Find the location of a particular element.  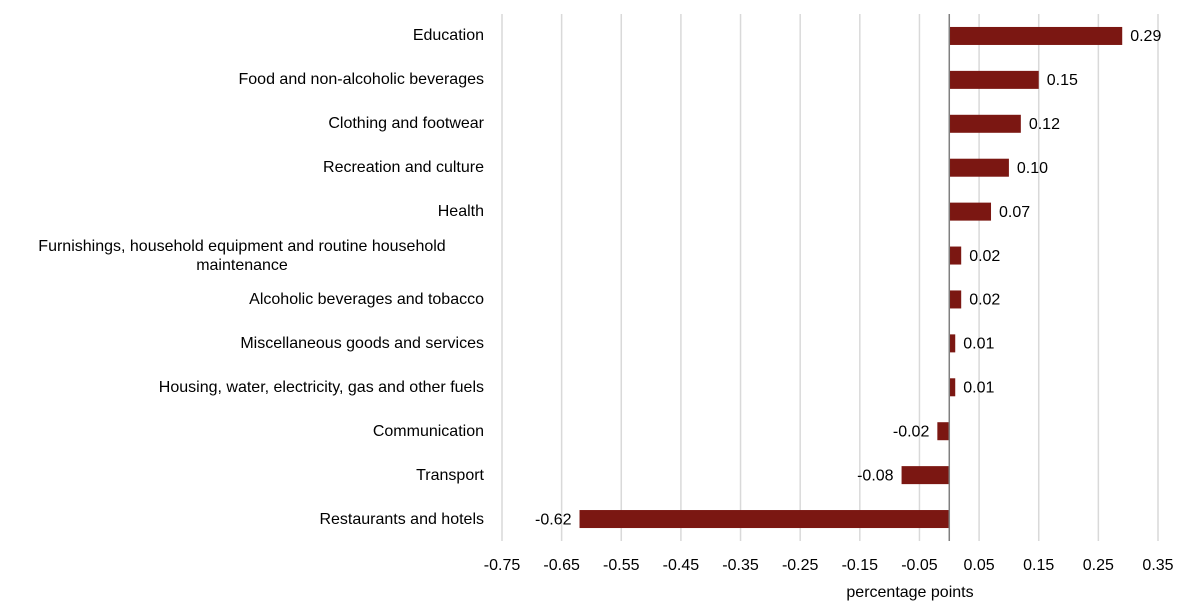

value-label: 0.12 is located at coordinates (1044, 124).